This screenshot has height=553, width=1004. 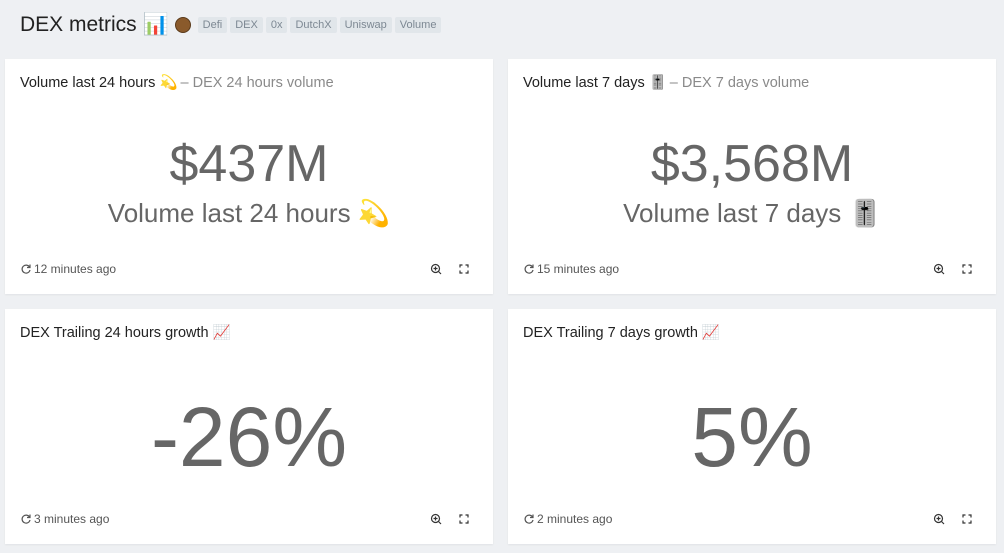 I want to click on last-updated: 3 minutes ago, so click(x=64, y=519).